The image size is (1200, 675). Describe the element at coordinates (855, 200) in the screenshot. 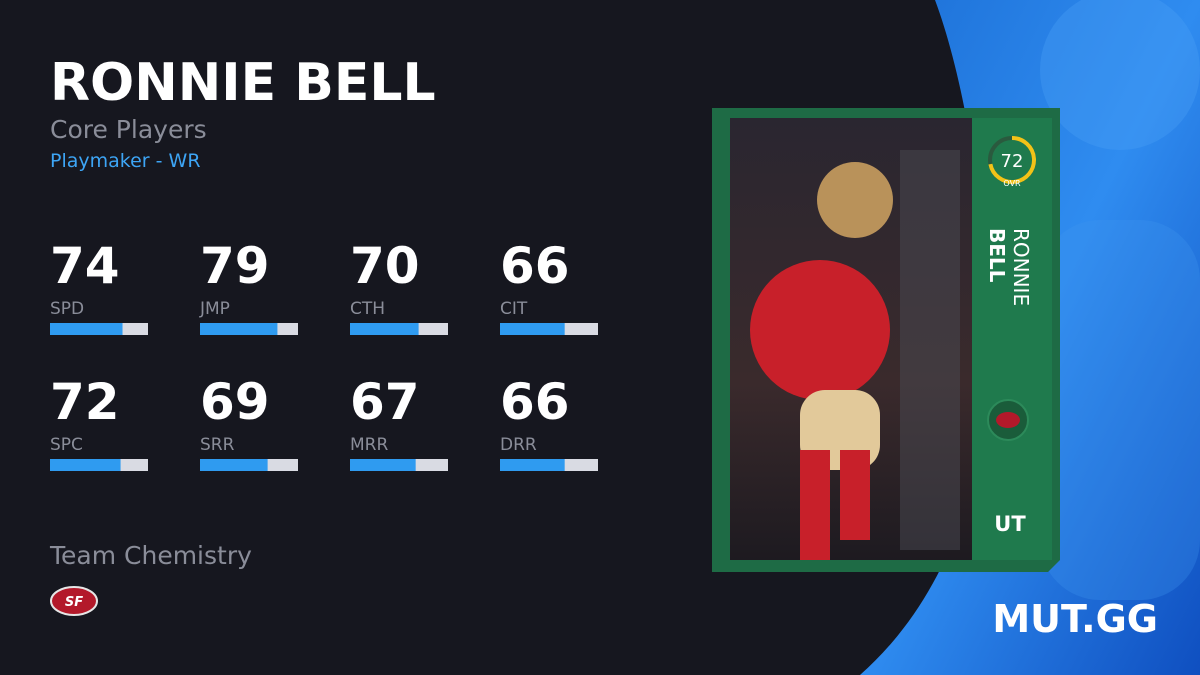

I see `player-helmet` at that location.